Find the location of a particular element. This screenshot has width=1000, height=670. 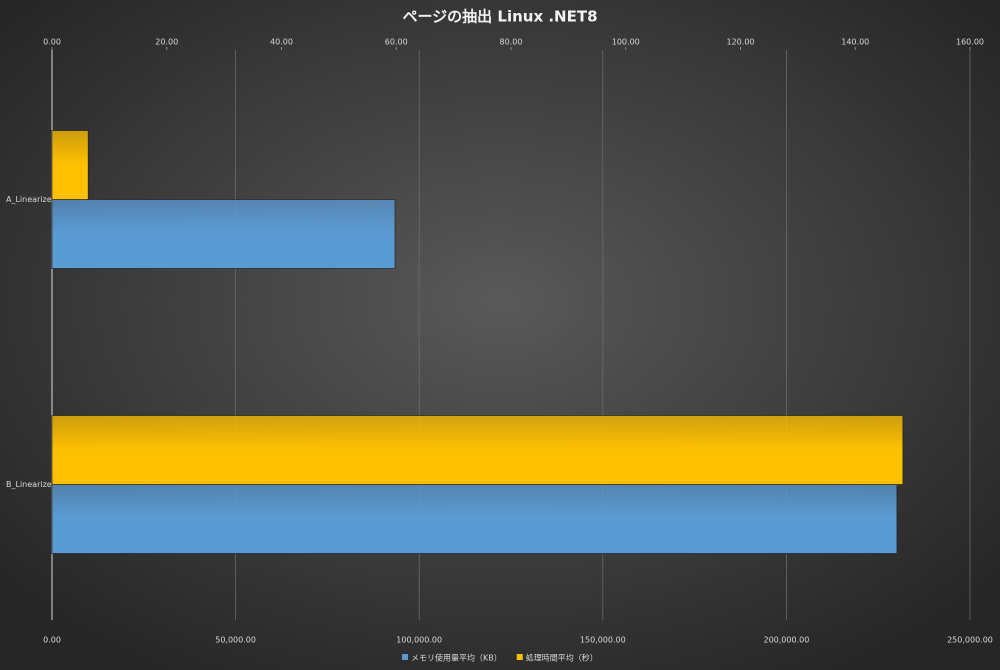

x2-tick-label: 100.00 is located at coordinates (626, 42).